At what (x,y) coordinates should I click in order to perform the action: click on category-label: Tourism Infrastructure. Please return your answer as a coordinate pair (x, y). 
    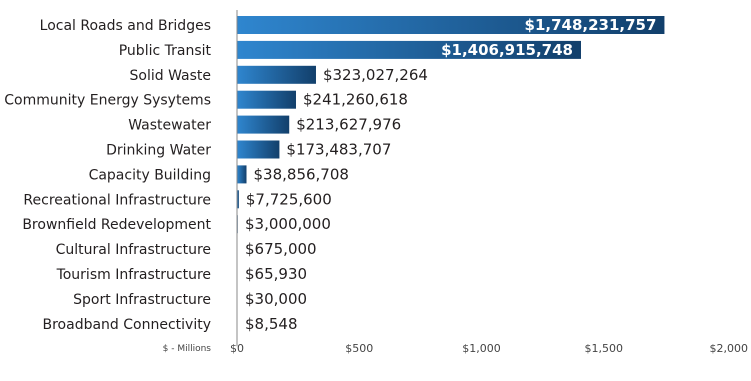
    Looking at the image, I should click on (133, 275).